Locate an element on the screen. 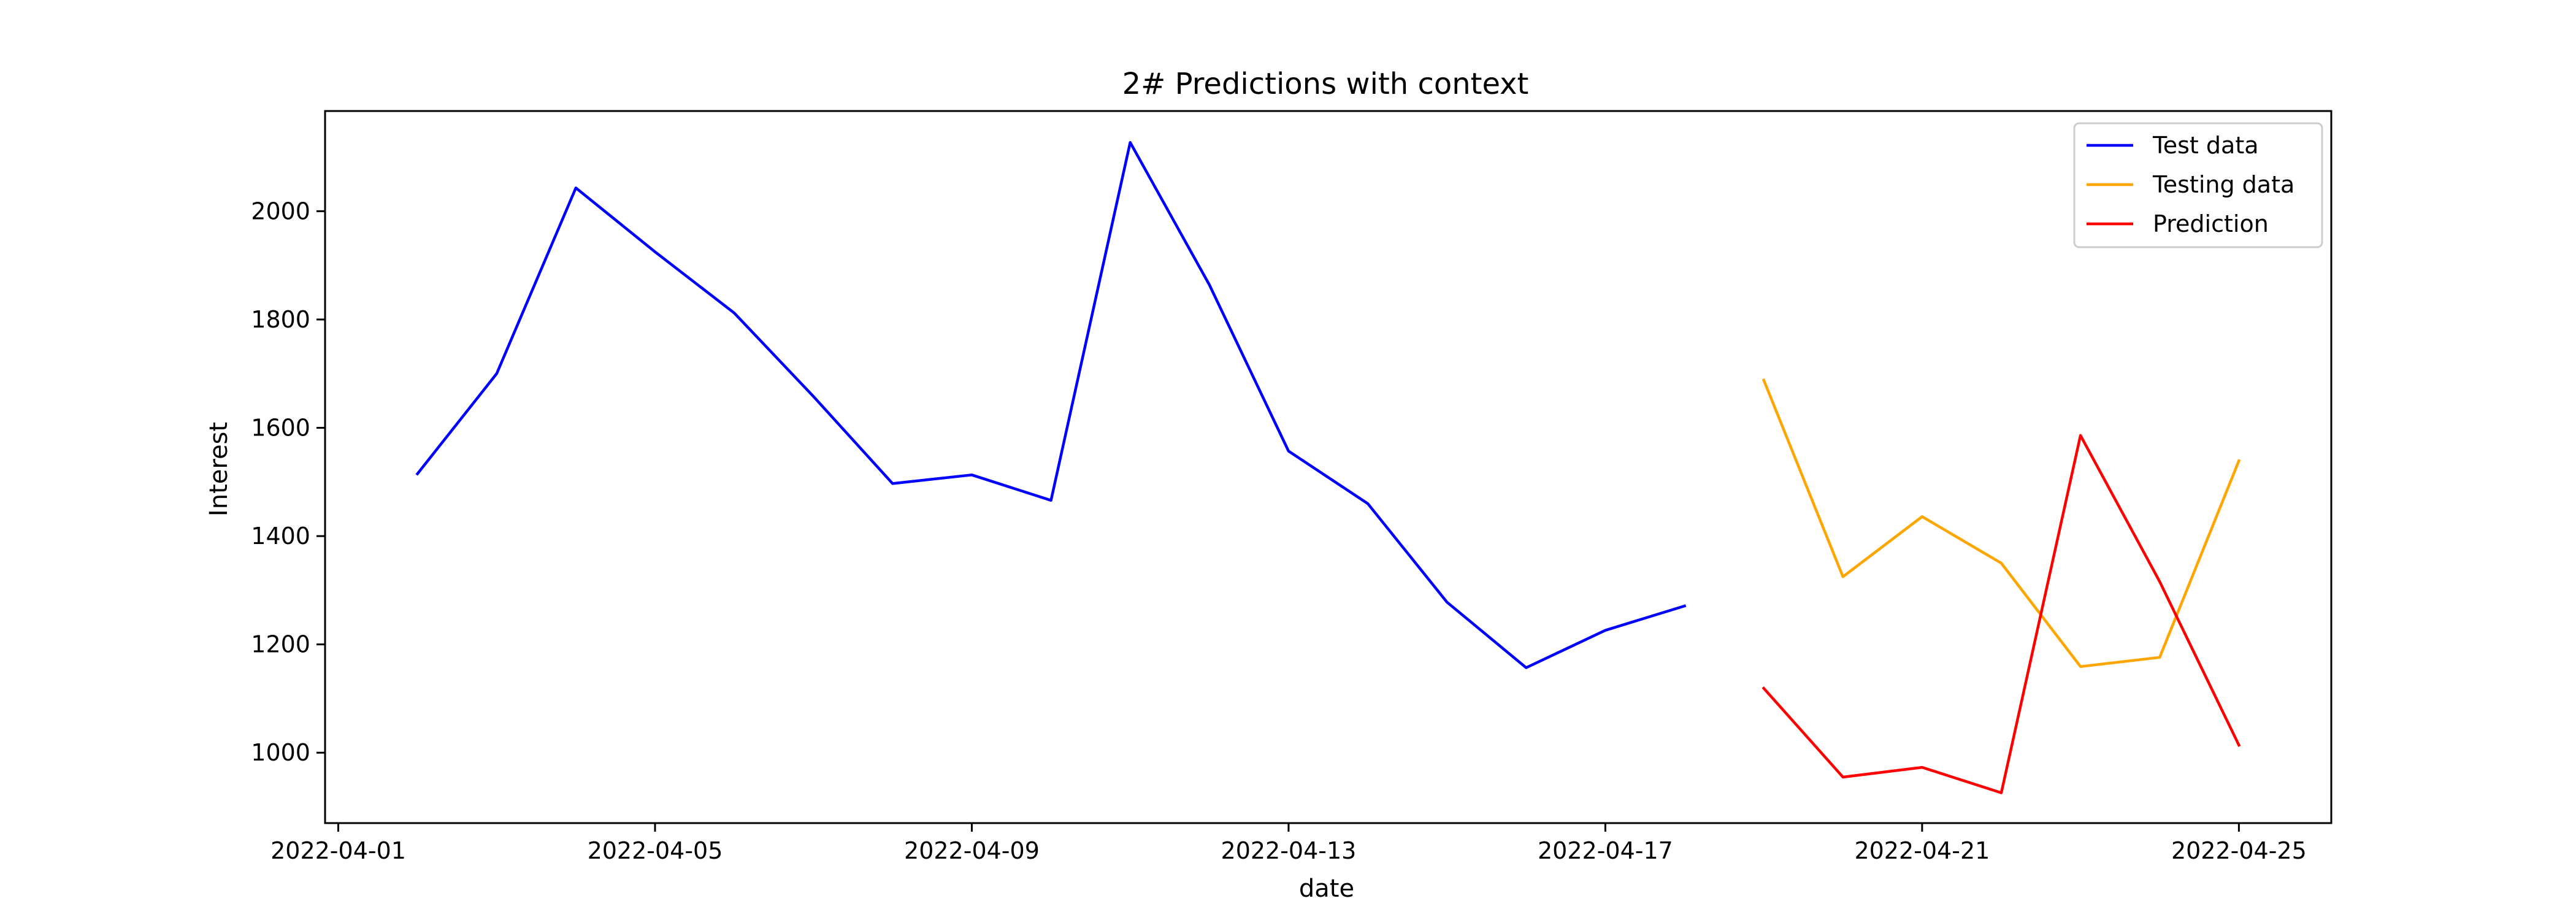 The height and width of the screenshot is (920, 2576). legend: Test data Testing data Prediction is located at coordinates (2198, 185).